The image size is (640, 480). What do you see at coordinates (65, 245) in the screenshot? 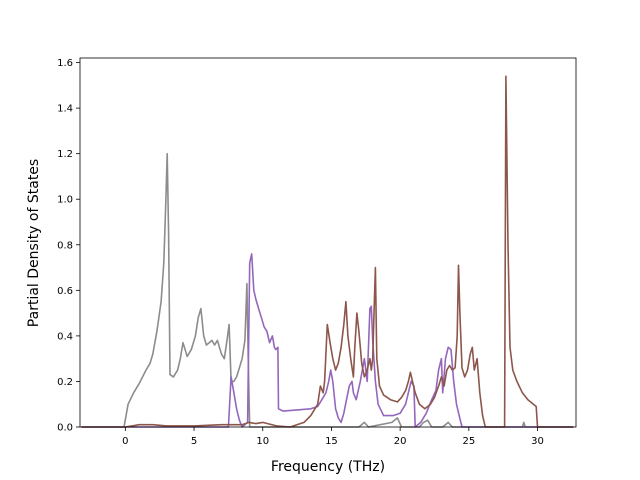
I see `y-tick-label: 0.8` at bounding box center [65, 245].